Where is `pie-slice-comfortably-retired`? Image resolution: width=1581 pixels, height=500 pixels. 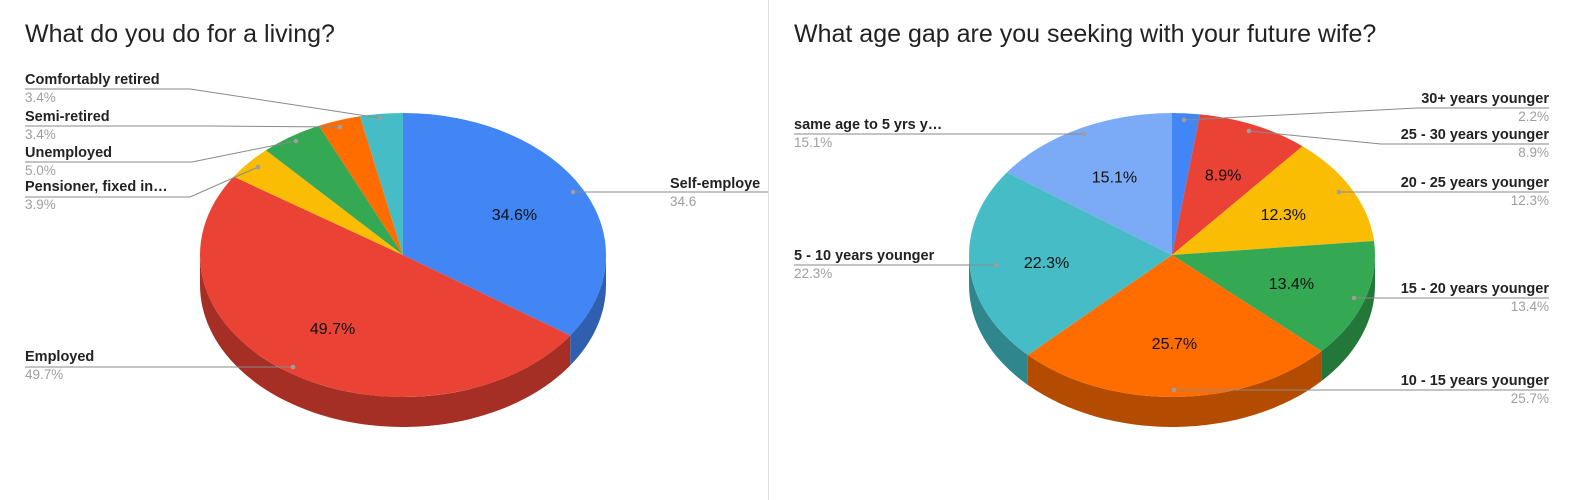
pie-slice-comfortably-retired is located at coordinates (381, 184).